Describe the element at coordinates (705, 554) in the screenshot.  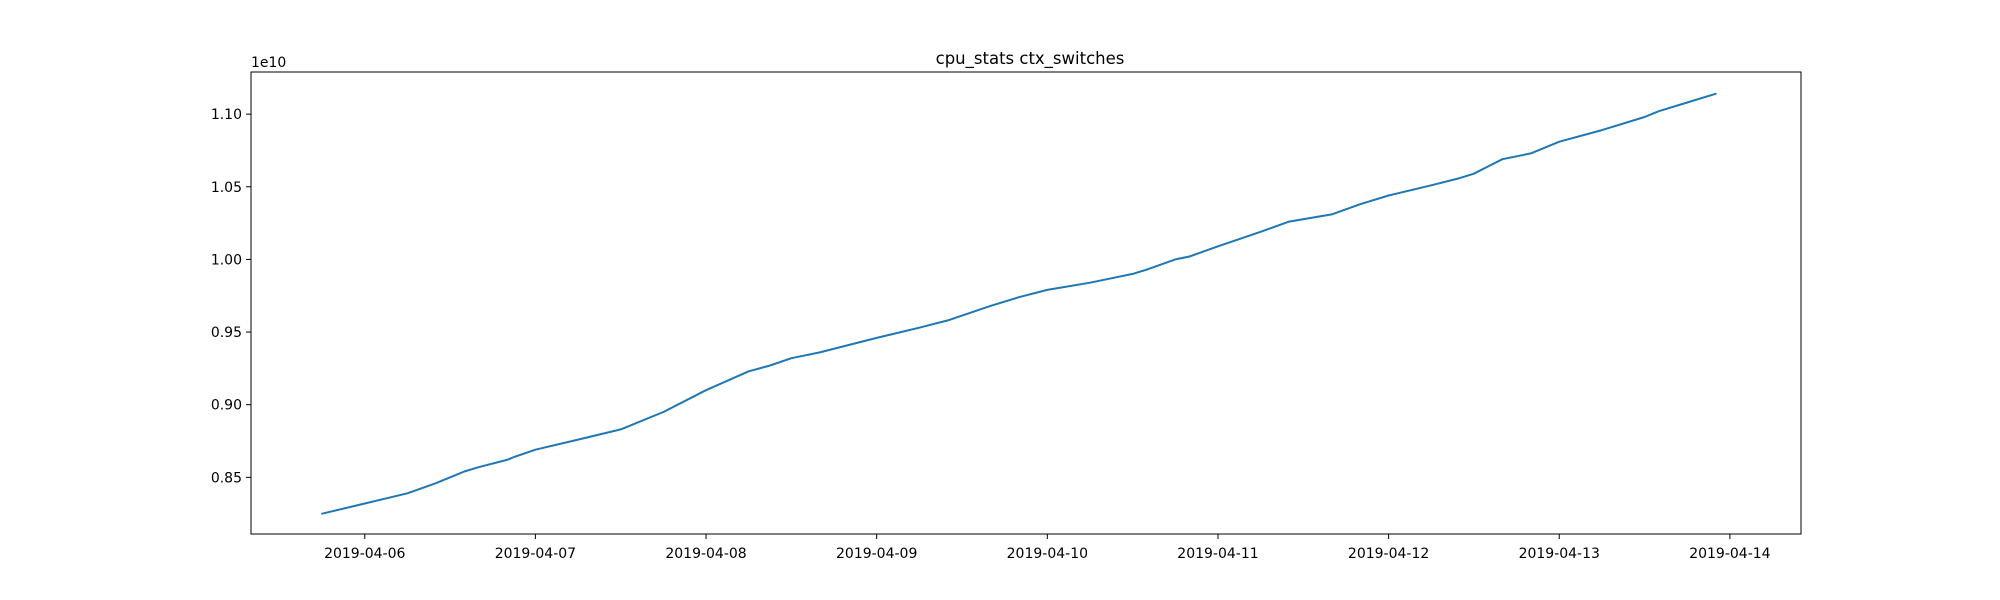
I see `x-tick-label: 2019-04-08` at that location.